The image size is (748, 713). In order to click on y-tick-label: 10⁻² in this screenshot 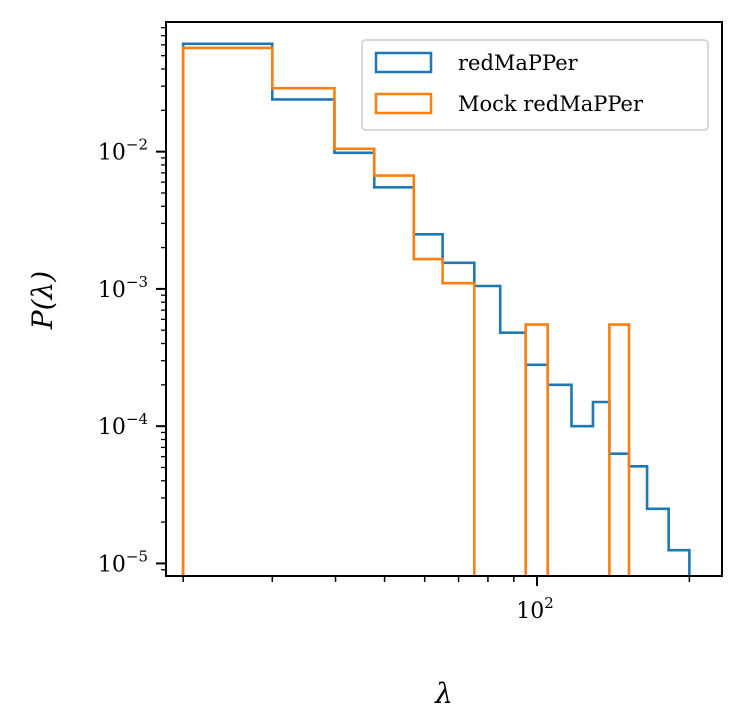, I will do `click(123, 151)`.